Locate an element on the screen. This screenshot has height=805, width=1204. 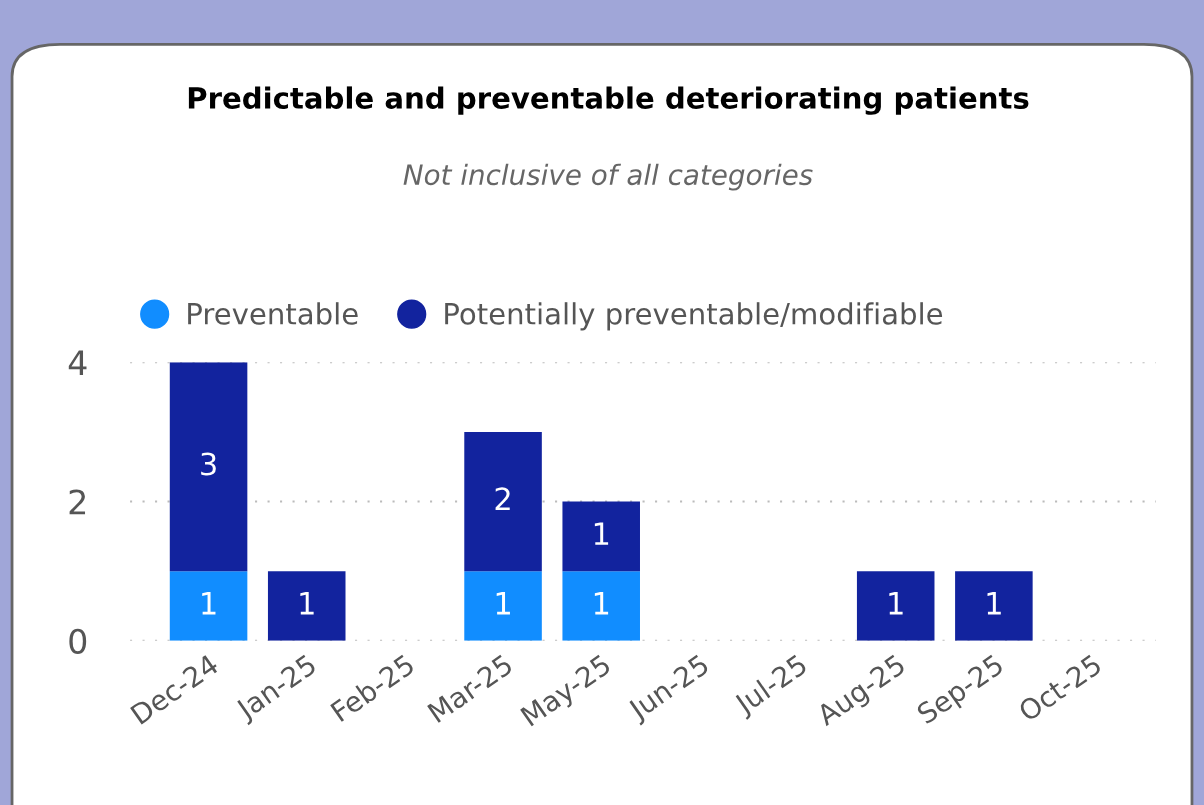
y-tick-label: 4 is located at coordinates (77, 362).